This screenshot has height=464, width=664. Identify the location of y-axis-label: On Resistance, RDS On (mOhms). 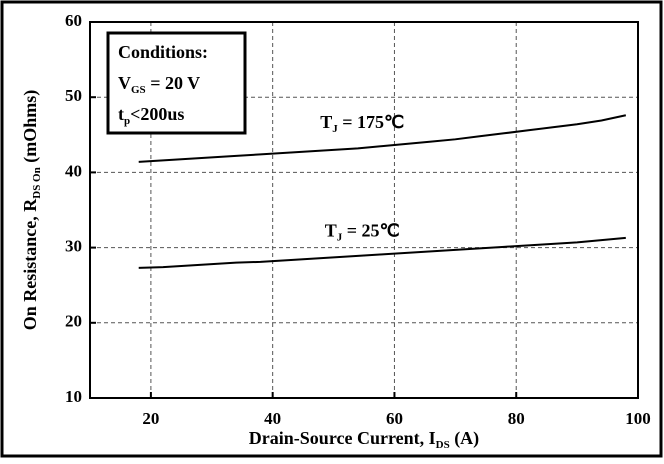
(31, 210).